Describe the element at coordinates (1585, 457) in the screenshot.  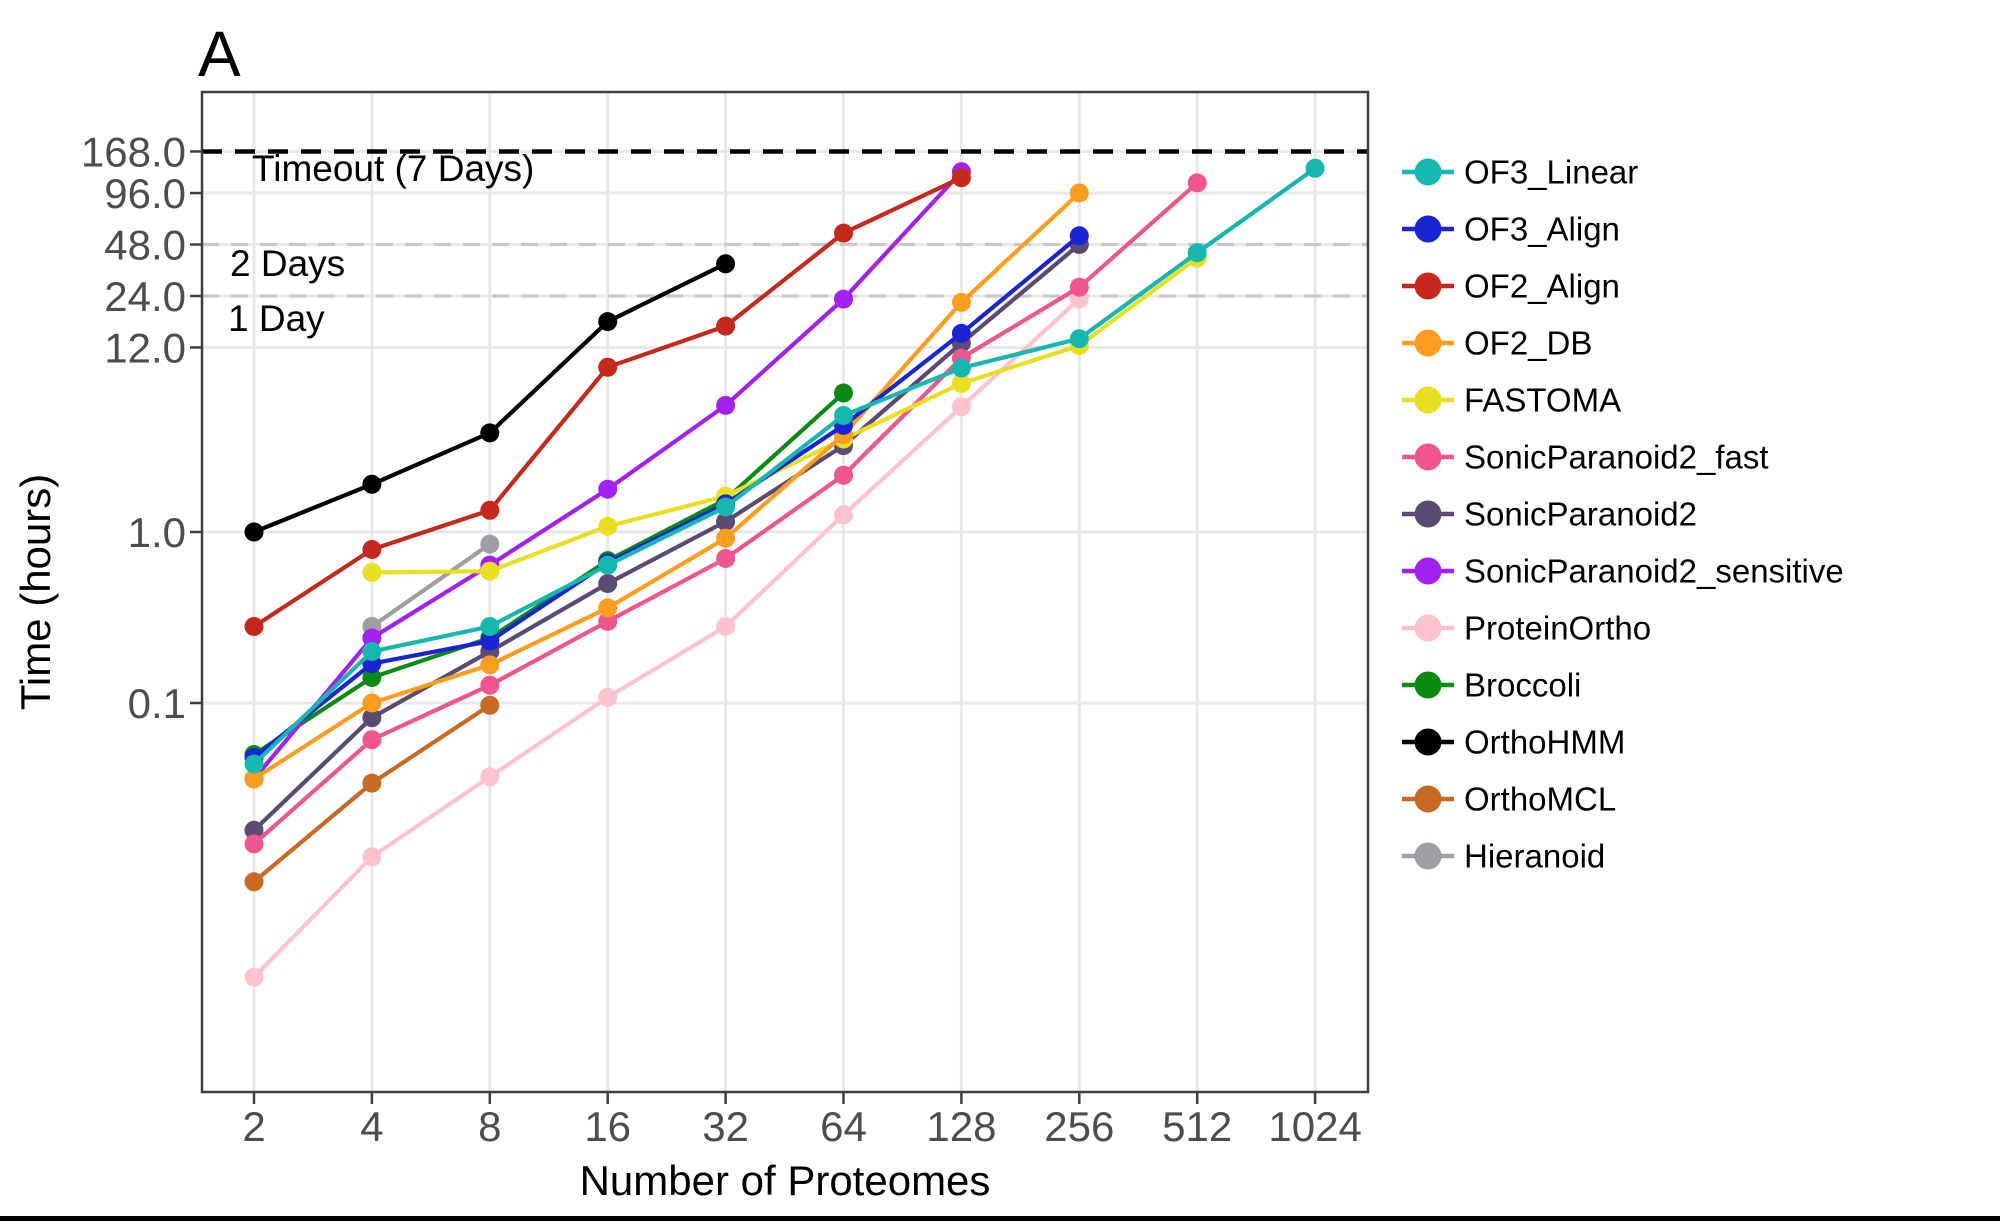
I see `legend-item: SonicParanoid2_fast` at that location.